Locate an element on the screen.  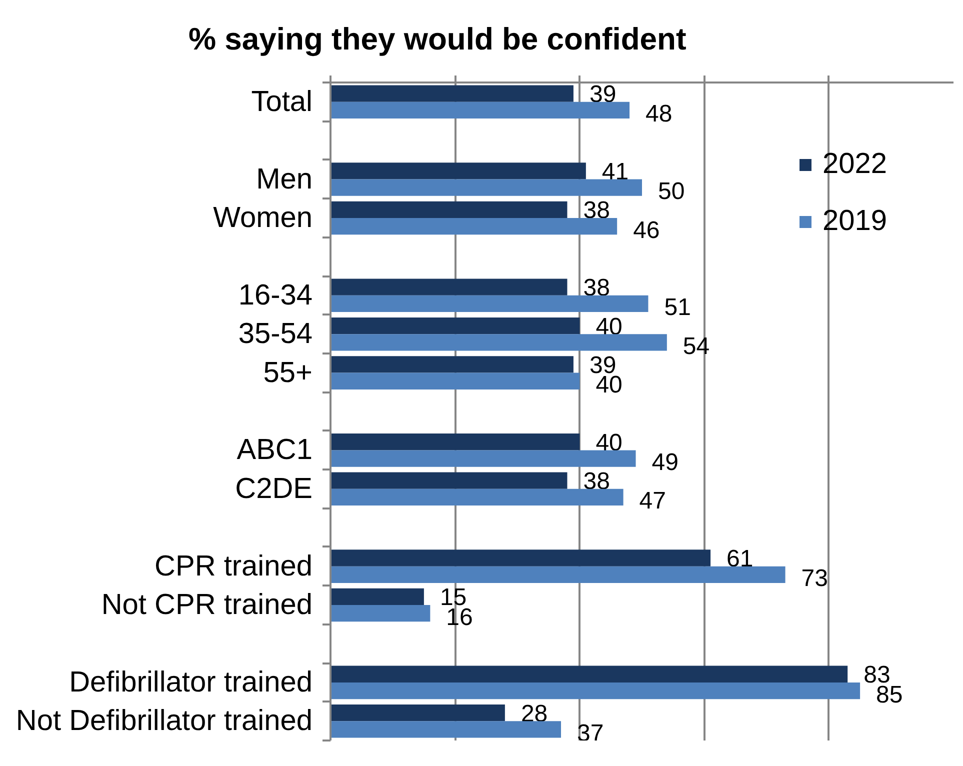
legend-label: 2019 is located at coordinates (854, 221).